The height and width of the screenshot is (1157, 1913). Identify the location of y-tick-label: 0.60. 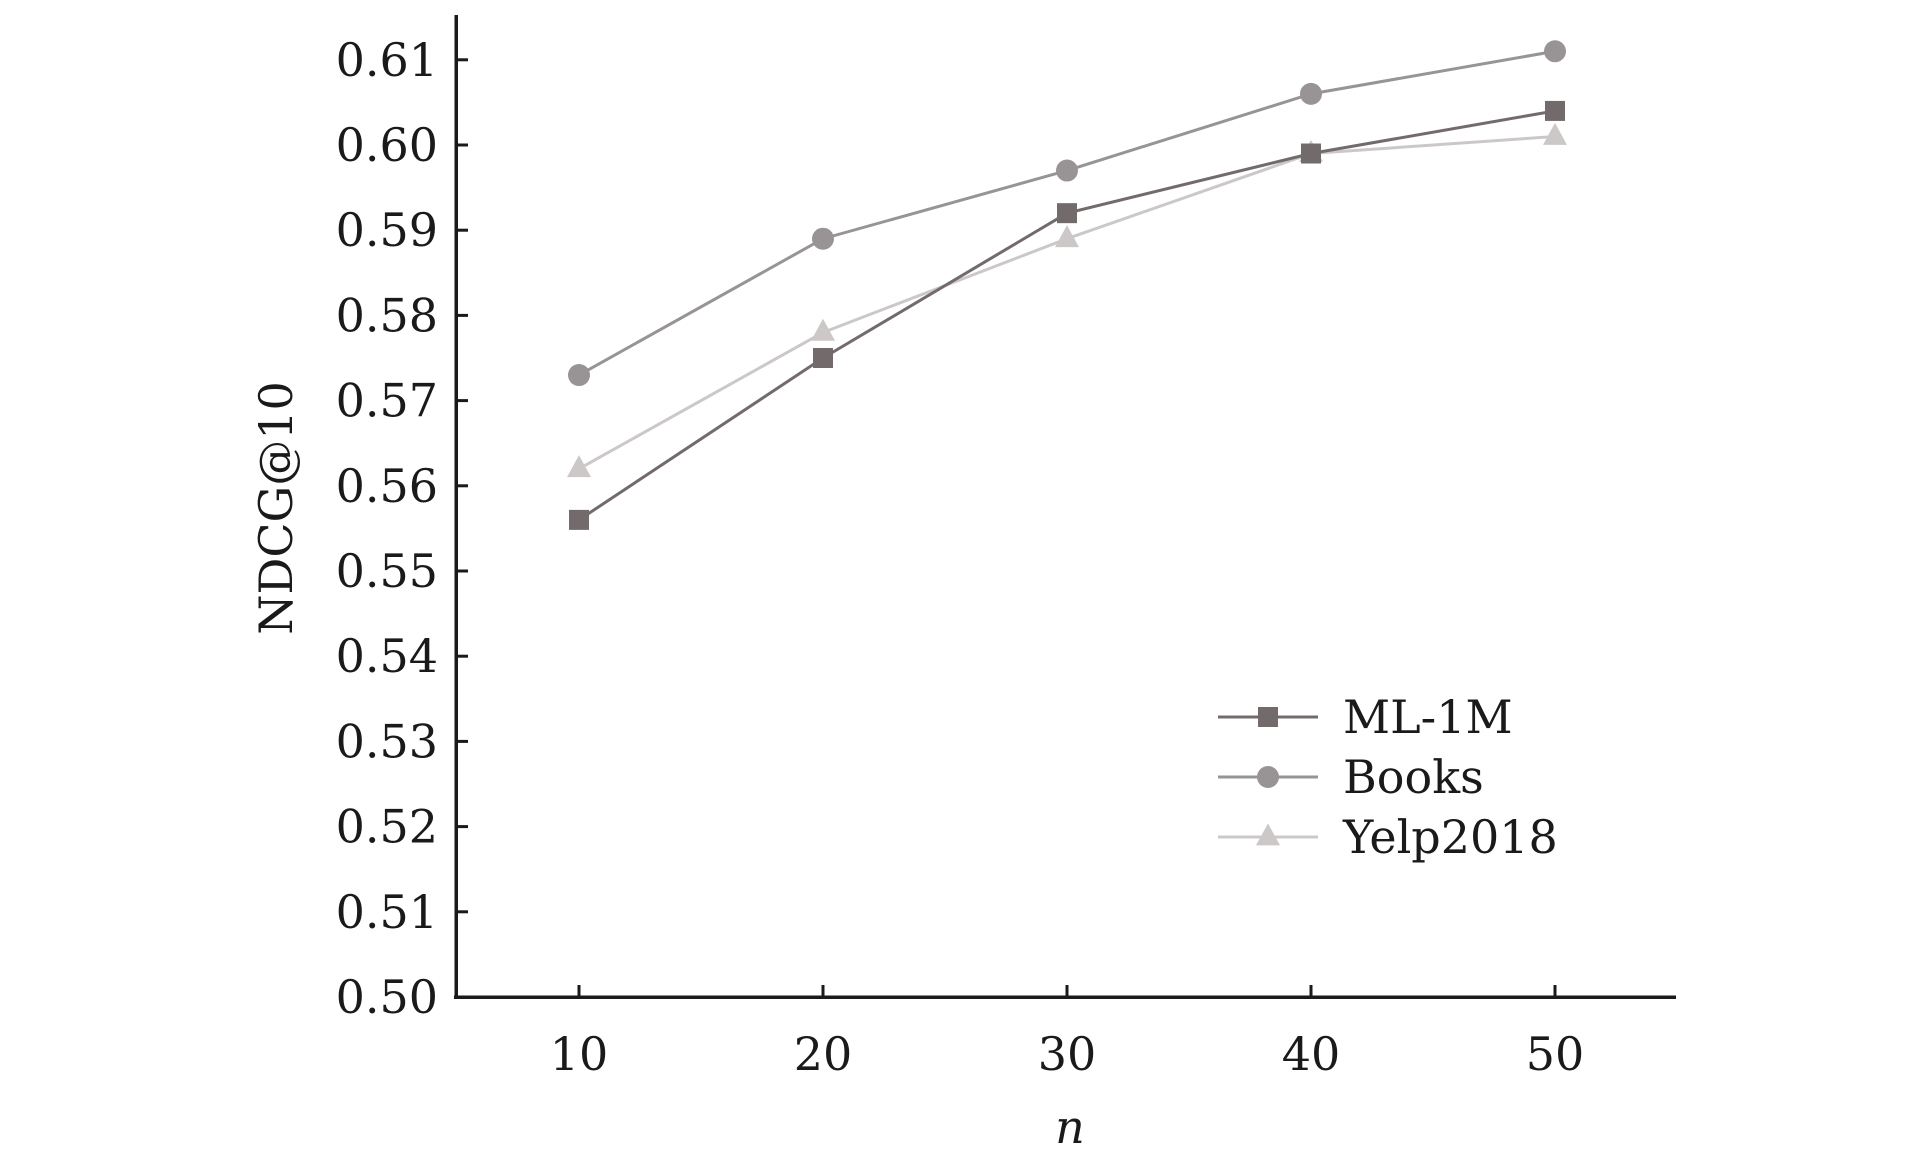
(387, 145).